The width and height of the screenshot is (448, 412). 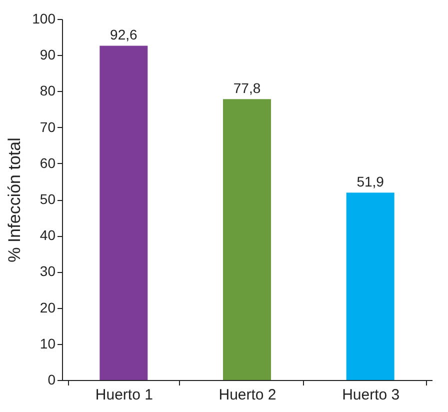 I want to click on y-tick-label: 40, so click(x=48, y=235).